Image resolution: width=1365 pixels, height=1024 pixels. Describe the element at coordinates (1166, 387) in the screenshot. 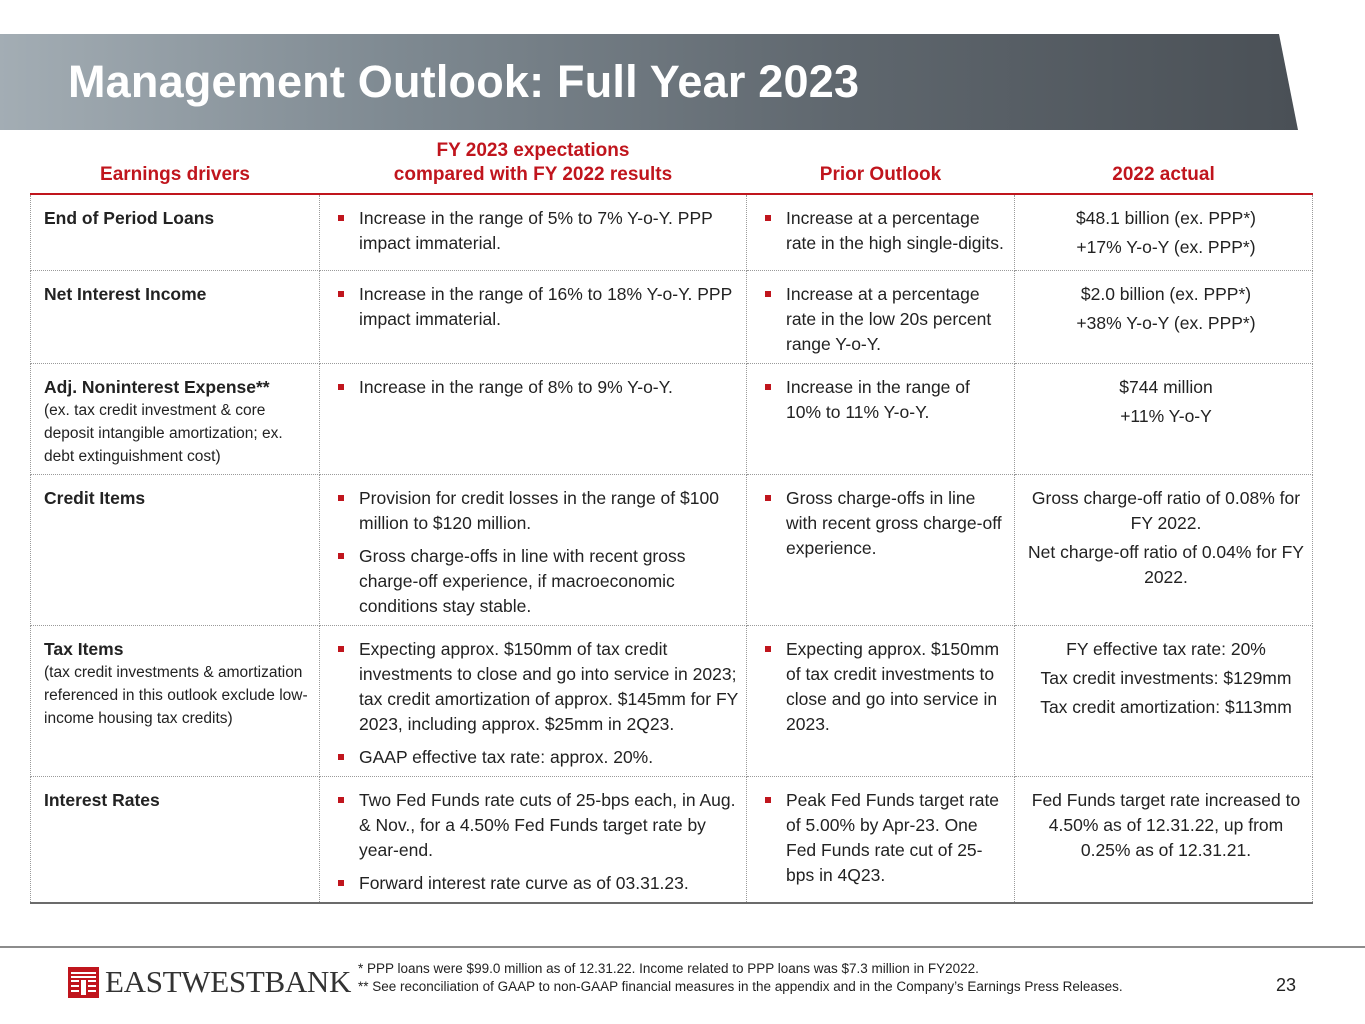

I see `actual-value: $744 million` at that location.